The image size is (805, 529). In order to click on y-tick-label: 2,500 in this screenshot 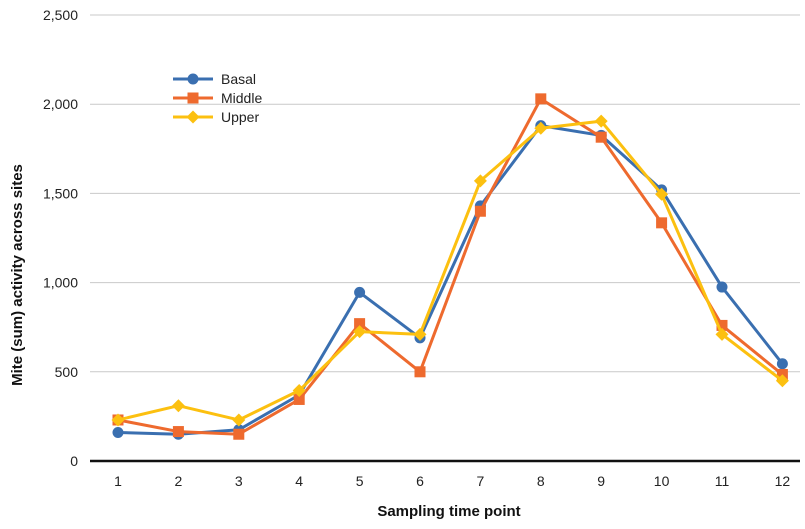, I will do `click(60, 15)`.